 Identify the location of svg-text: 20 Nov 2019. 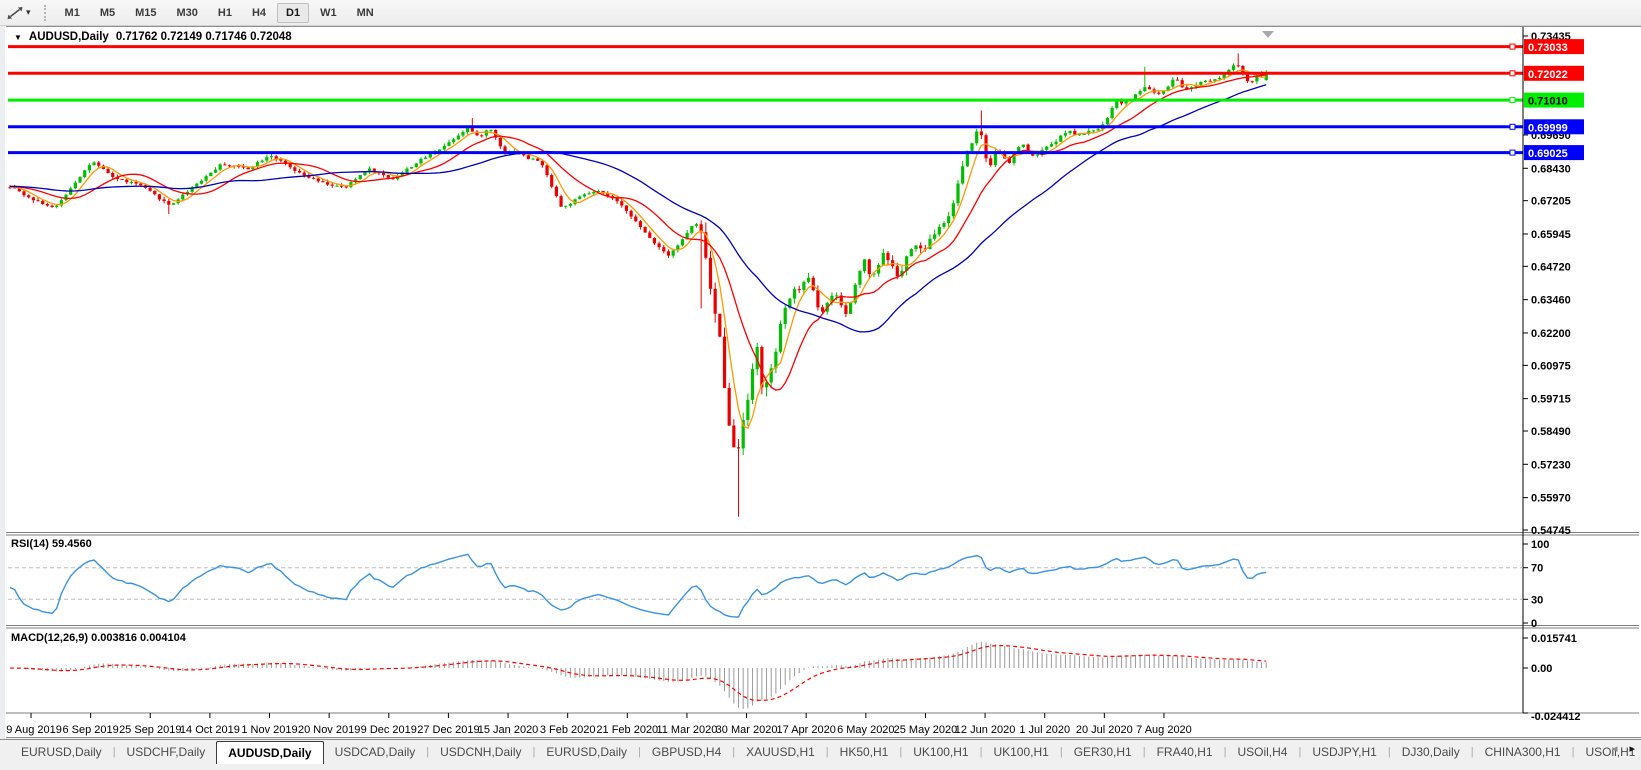
(329, 730).